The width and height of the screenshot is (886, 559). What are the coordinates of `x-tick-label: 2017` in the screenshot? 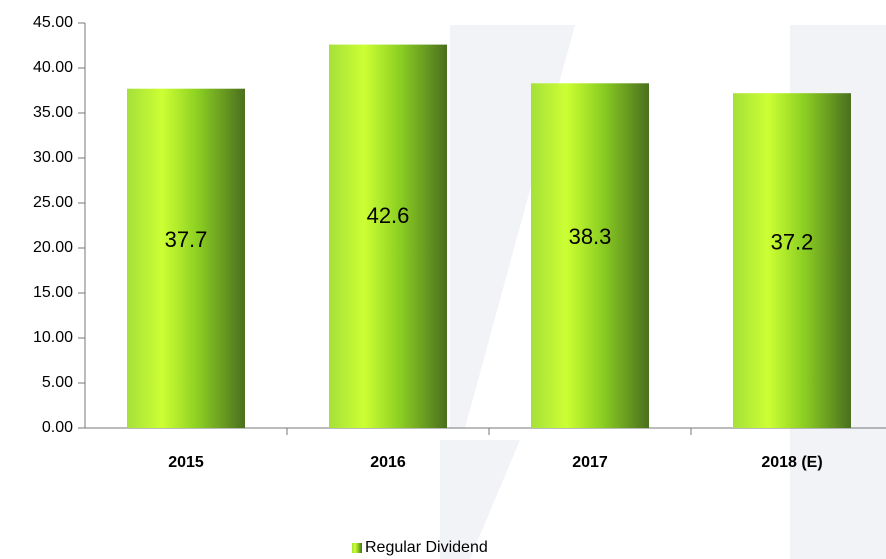 It's located at (590, 462).